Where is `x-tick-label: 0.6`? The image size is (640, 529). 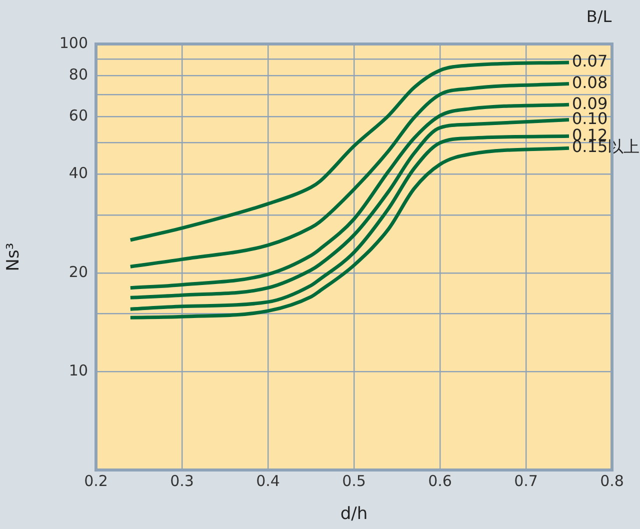 x-tick-label: 0.6 is located at coordinates (440, 481).